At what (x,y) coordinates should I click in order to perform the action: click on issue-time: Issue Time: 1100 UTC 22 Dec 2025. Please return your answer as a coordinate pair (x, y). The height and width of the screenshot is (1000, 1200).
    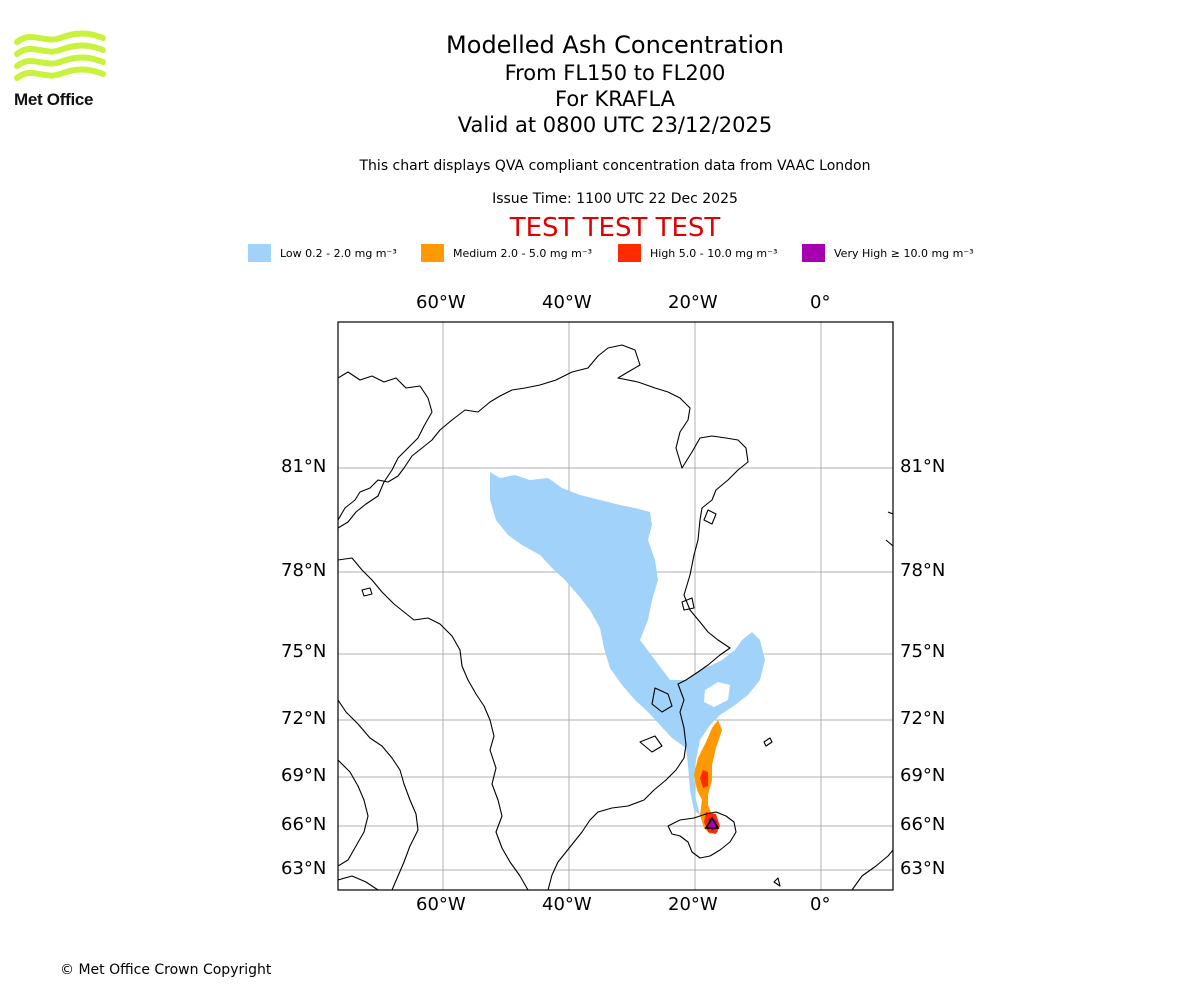
    Looking at the image, I should click on (615, 199).